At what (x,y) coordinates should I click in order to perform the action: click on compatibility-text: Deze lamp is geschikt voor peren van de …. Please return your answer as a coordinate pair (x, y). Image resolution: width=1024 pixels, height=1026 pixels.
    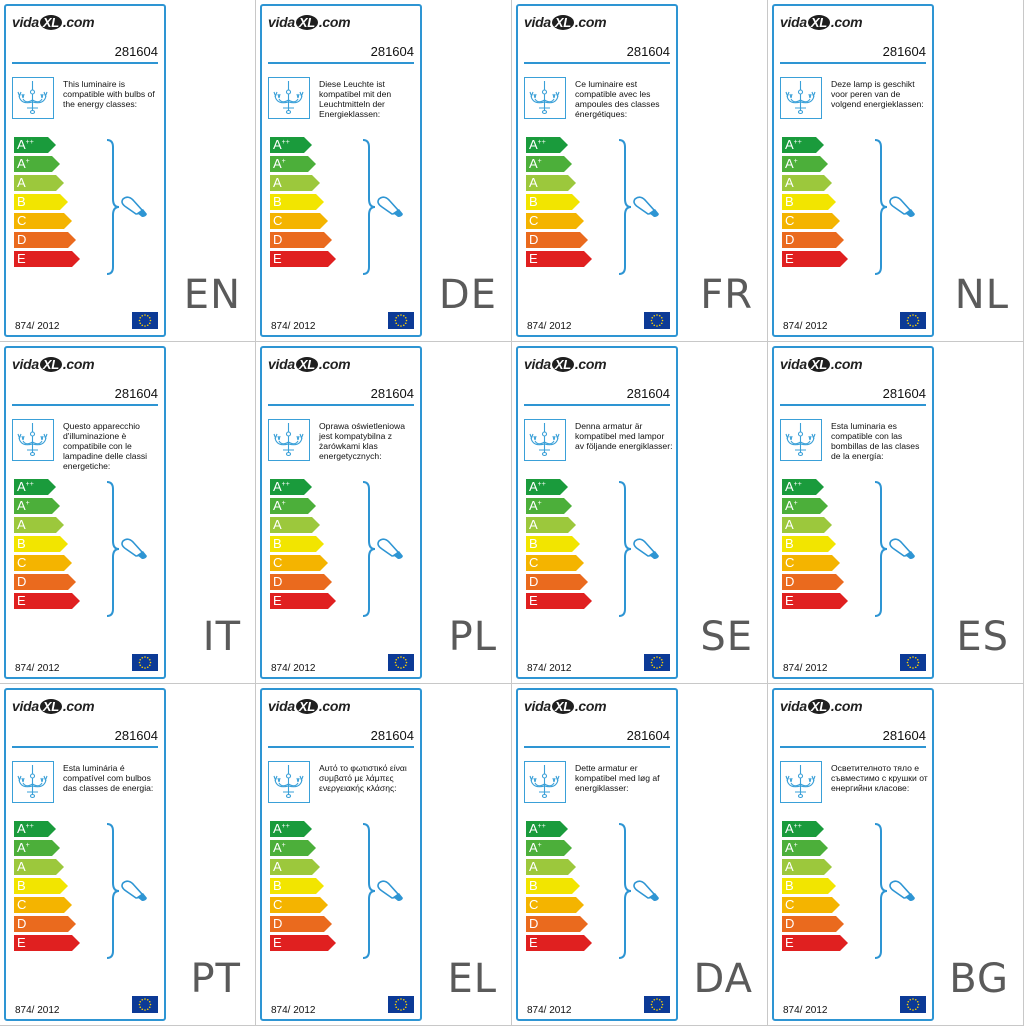
    Looking at the image, I should click on (877, 94).